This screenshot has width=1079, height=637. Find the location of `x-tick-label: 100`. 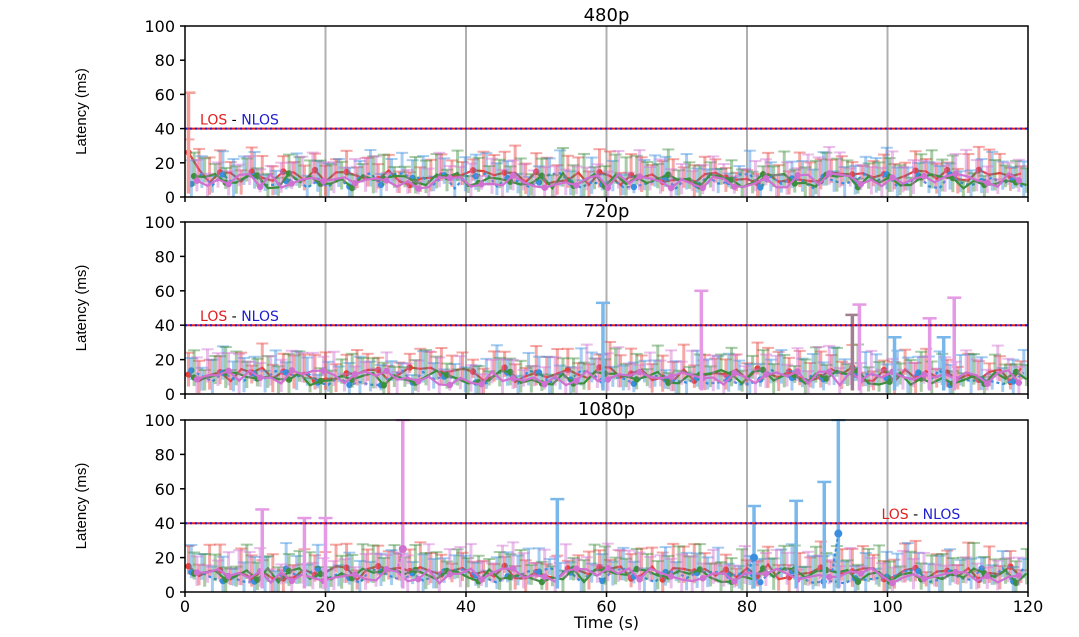

x-tick-label: 100 is located at coordinates (887, 606).